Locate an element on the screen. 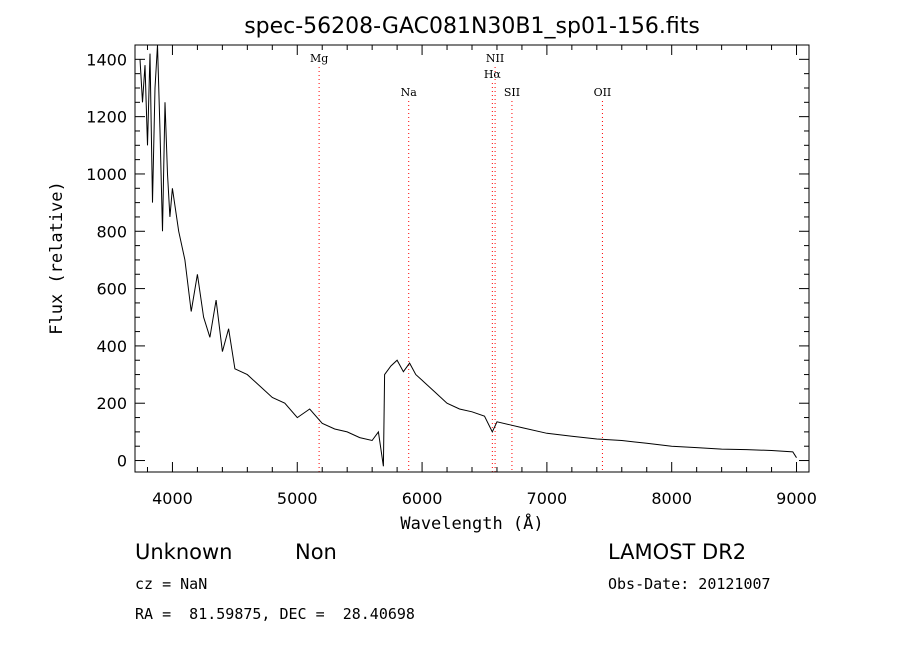 This screenshot has width=900, height=650. x-tick-label: 5000 is located at coordinates (297, 498).